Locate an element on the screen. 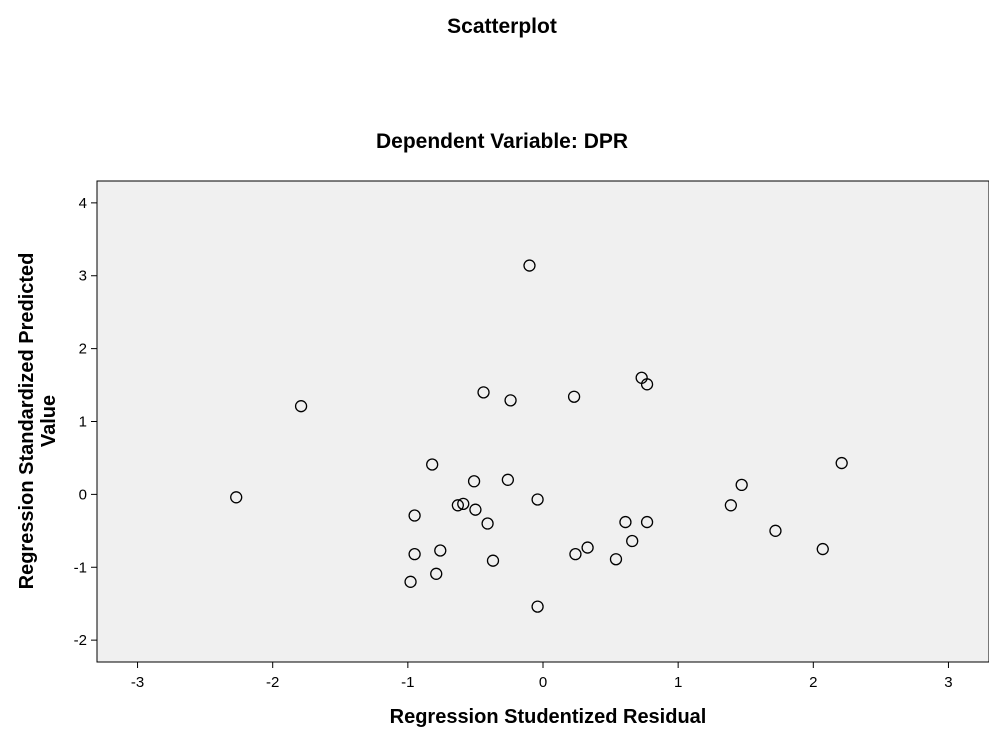 This screenshot has height=729, width=989. x-tick-label: 1 is located at coordinates (678, 682).